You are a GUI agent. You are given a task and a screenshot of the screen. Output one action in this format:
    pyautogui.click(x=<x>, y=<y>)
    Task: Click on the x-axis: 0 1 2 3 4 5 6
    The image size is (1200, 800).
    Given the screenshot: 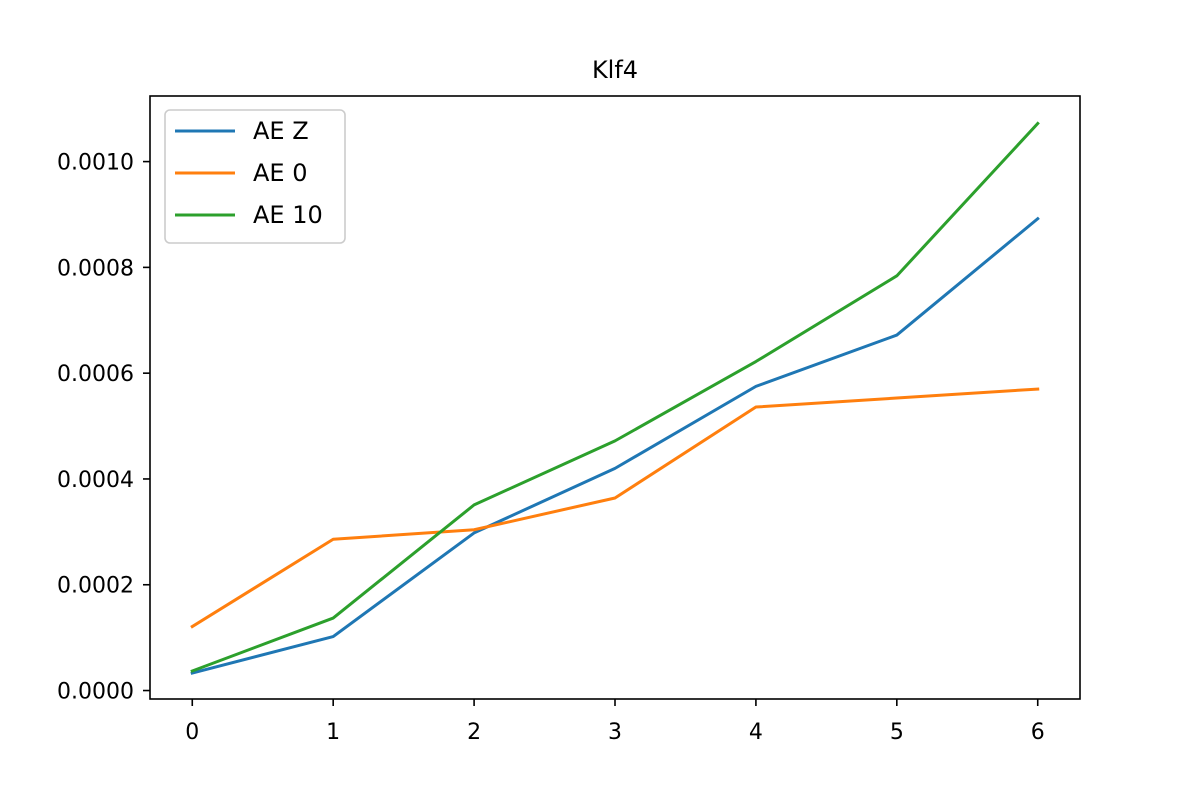 What is the action you would take?
    pyautogui.click(x=615, y=722)
    